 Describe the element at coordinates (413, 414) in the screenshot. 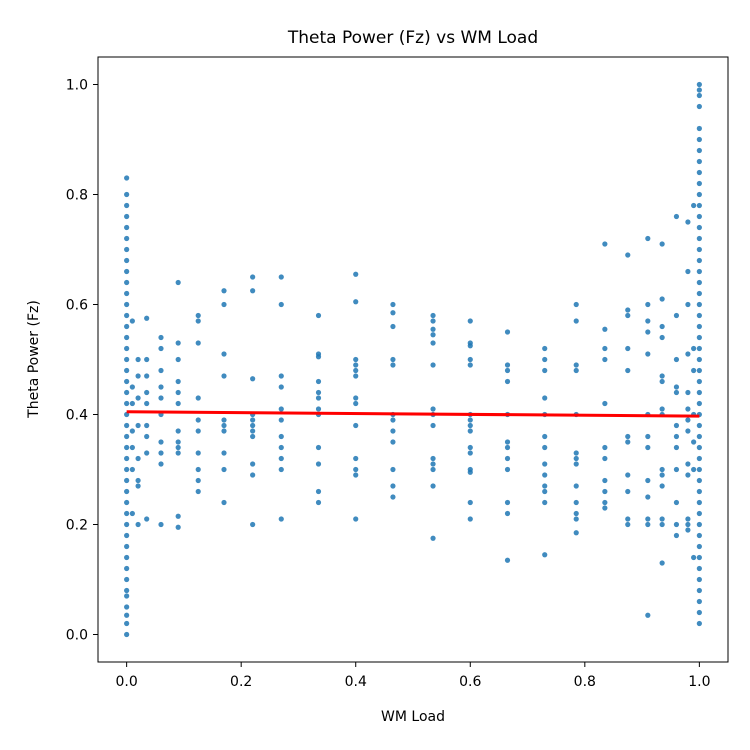

I see `trend-layer` at that location.